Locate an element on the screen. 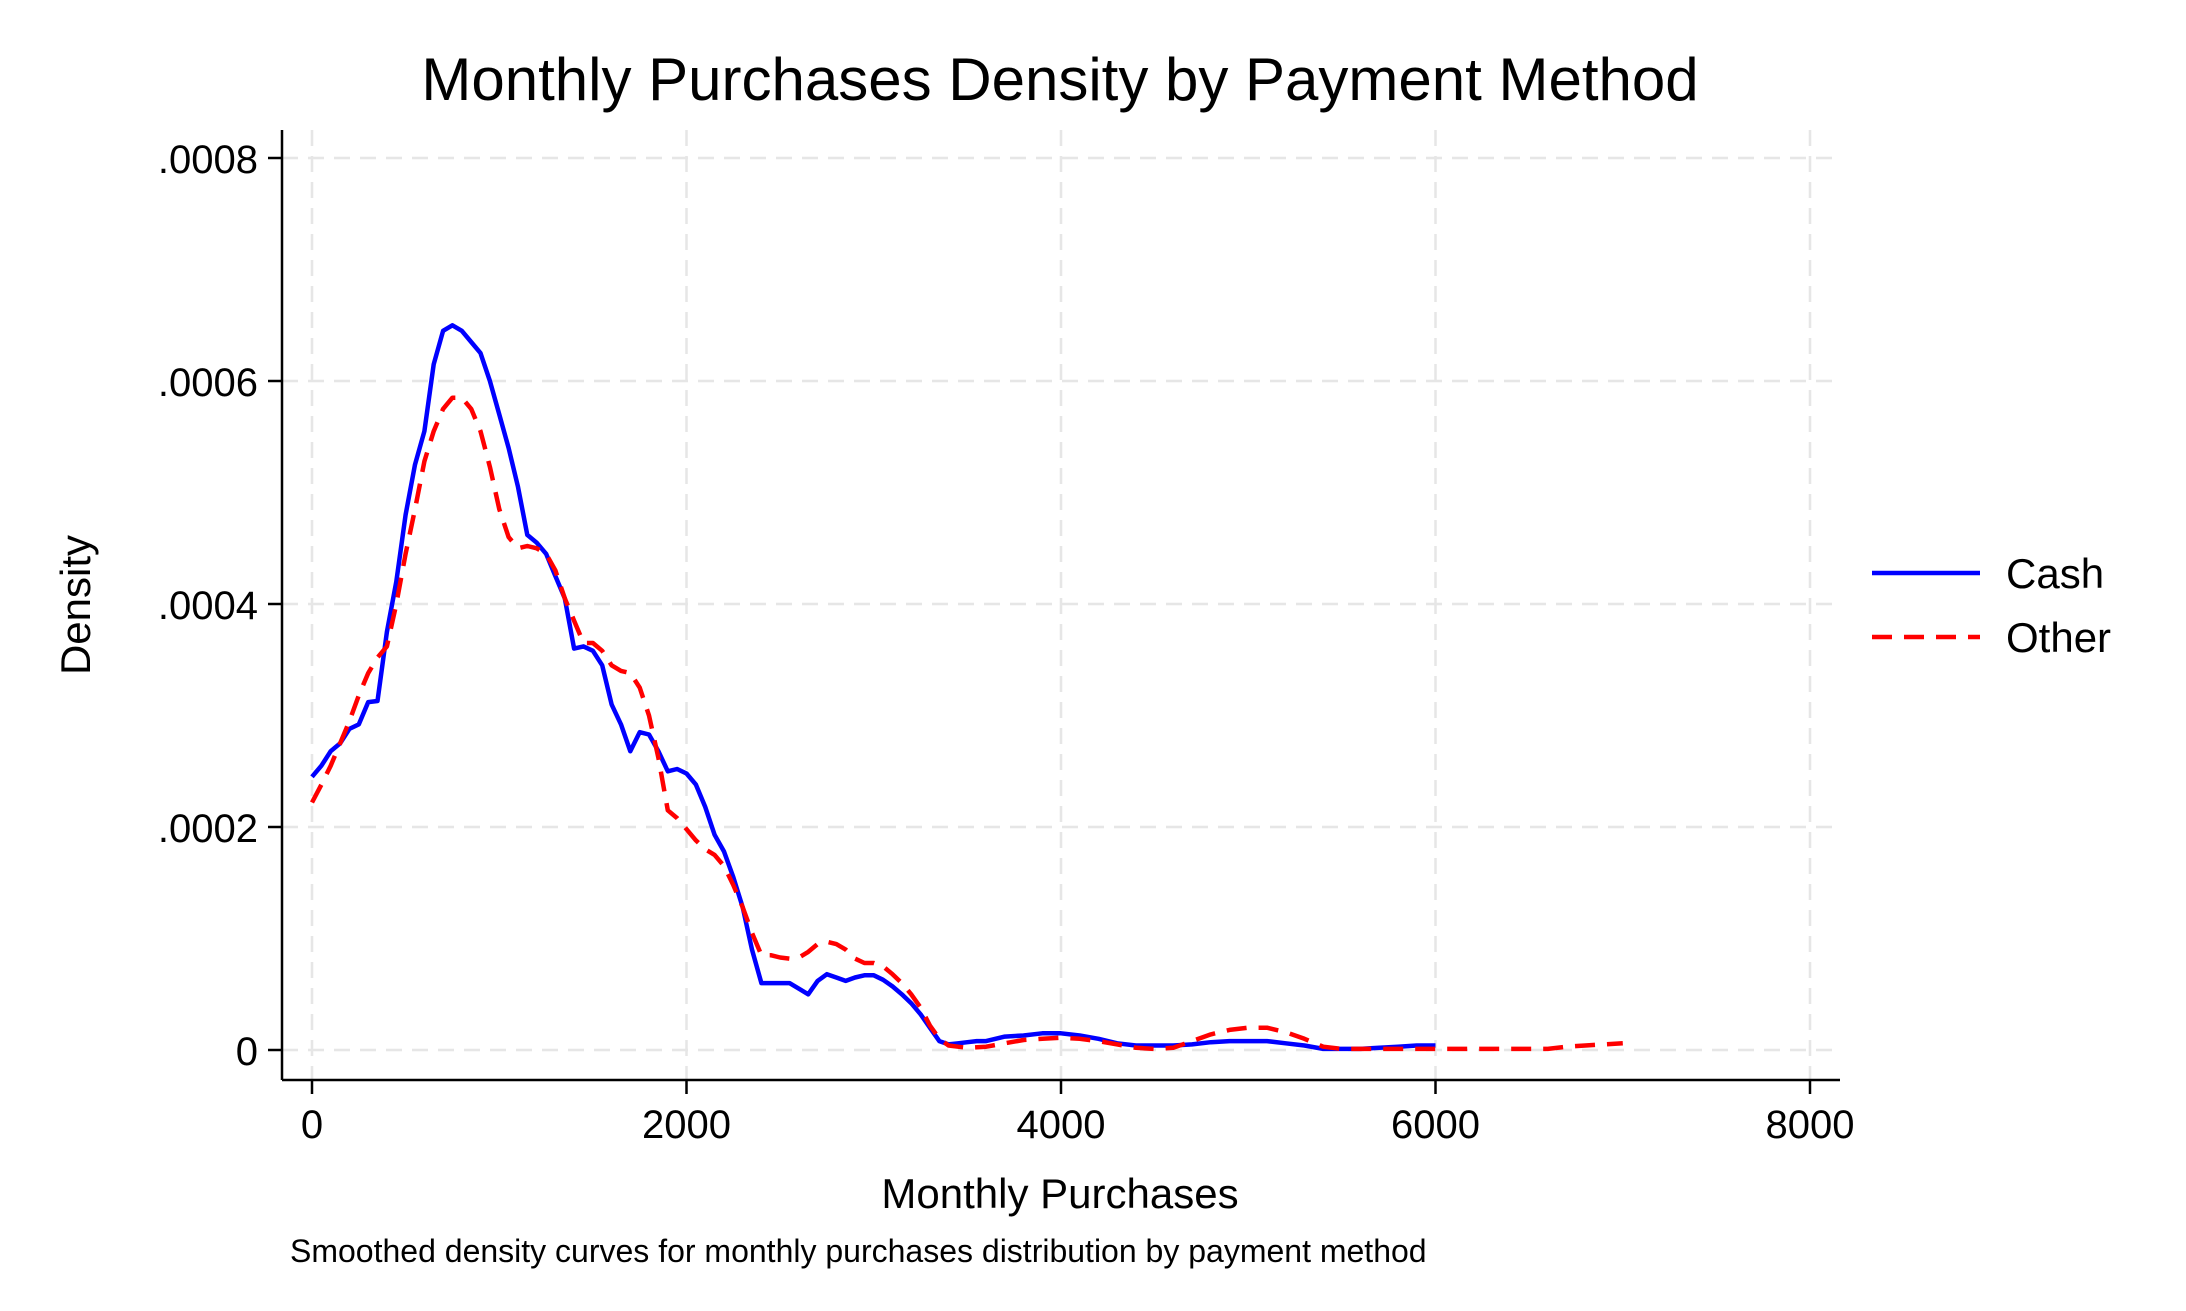  legend-label-other: Other is located at coordinates (2058, 637).